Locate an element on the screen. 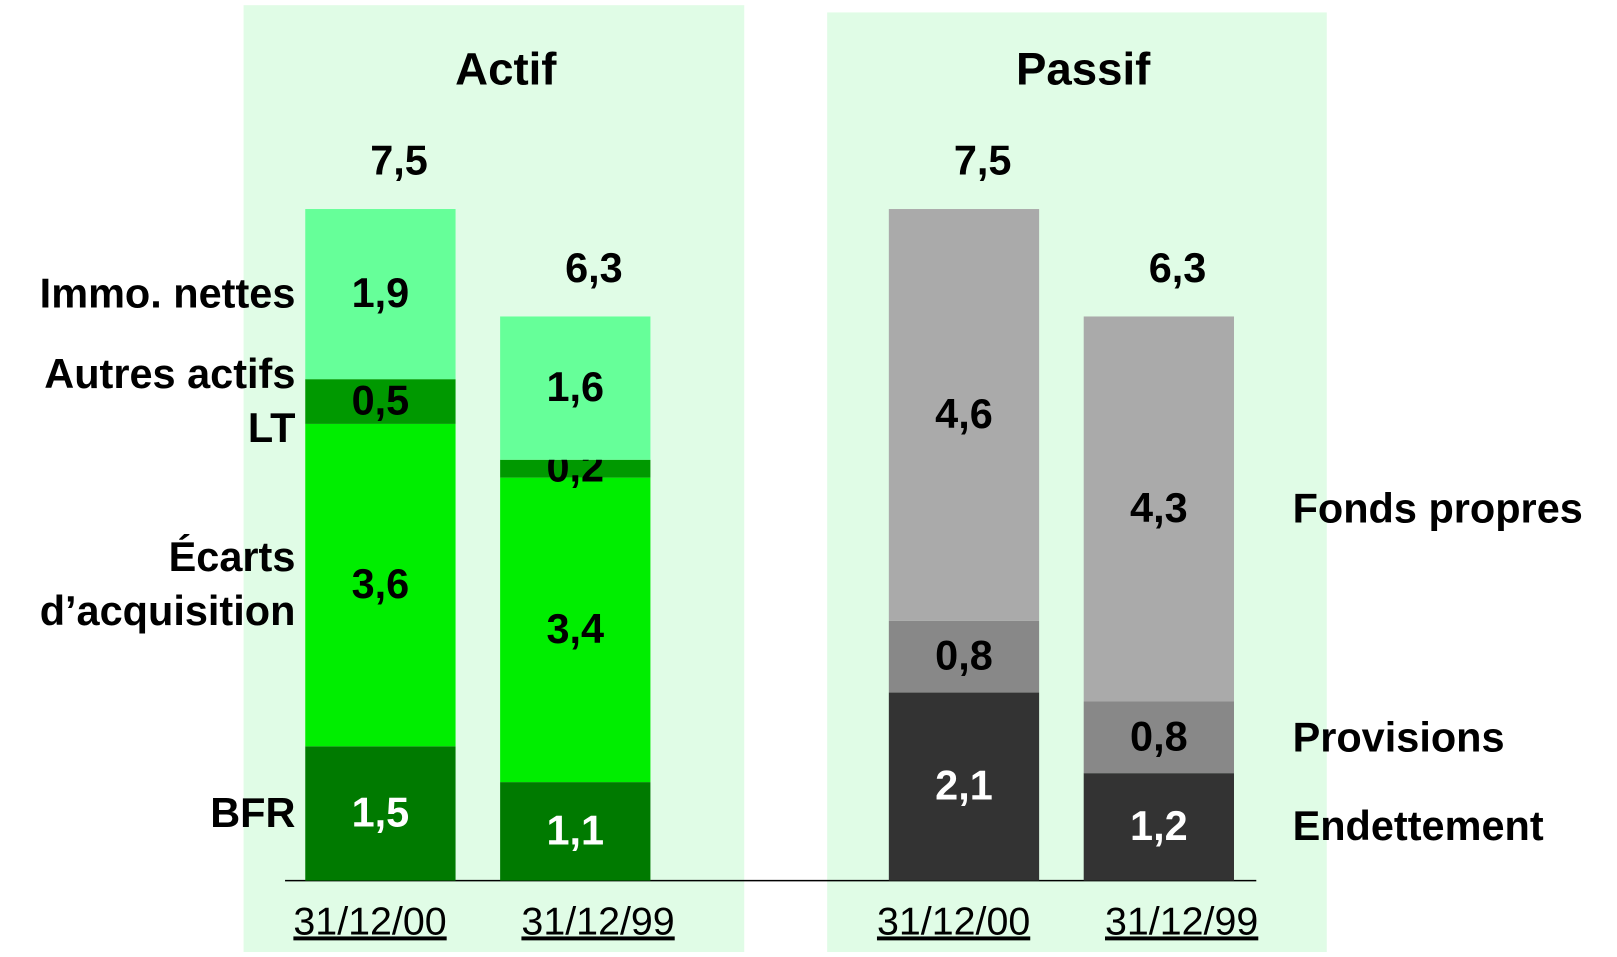  legend-label: Provisions is located at coordinates (1398, 737).